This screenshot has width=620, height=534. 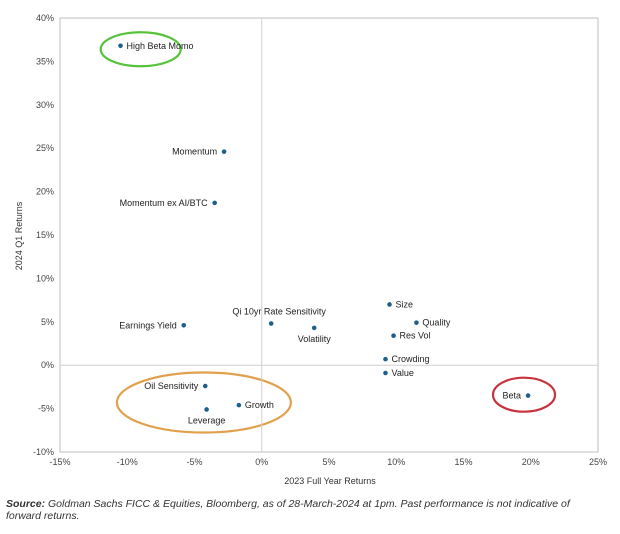 I want to click on data-point-label: Leverage, so click(x=207, y=420).